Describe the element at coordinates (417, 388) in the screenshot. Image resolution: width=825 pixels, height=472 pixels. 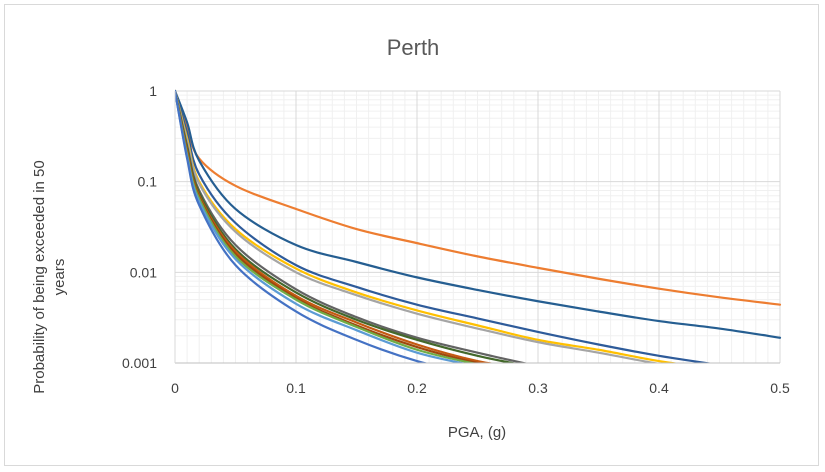
I see `x-tick-label: 0.2` at that location.